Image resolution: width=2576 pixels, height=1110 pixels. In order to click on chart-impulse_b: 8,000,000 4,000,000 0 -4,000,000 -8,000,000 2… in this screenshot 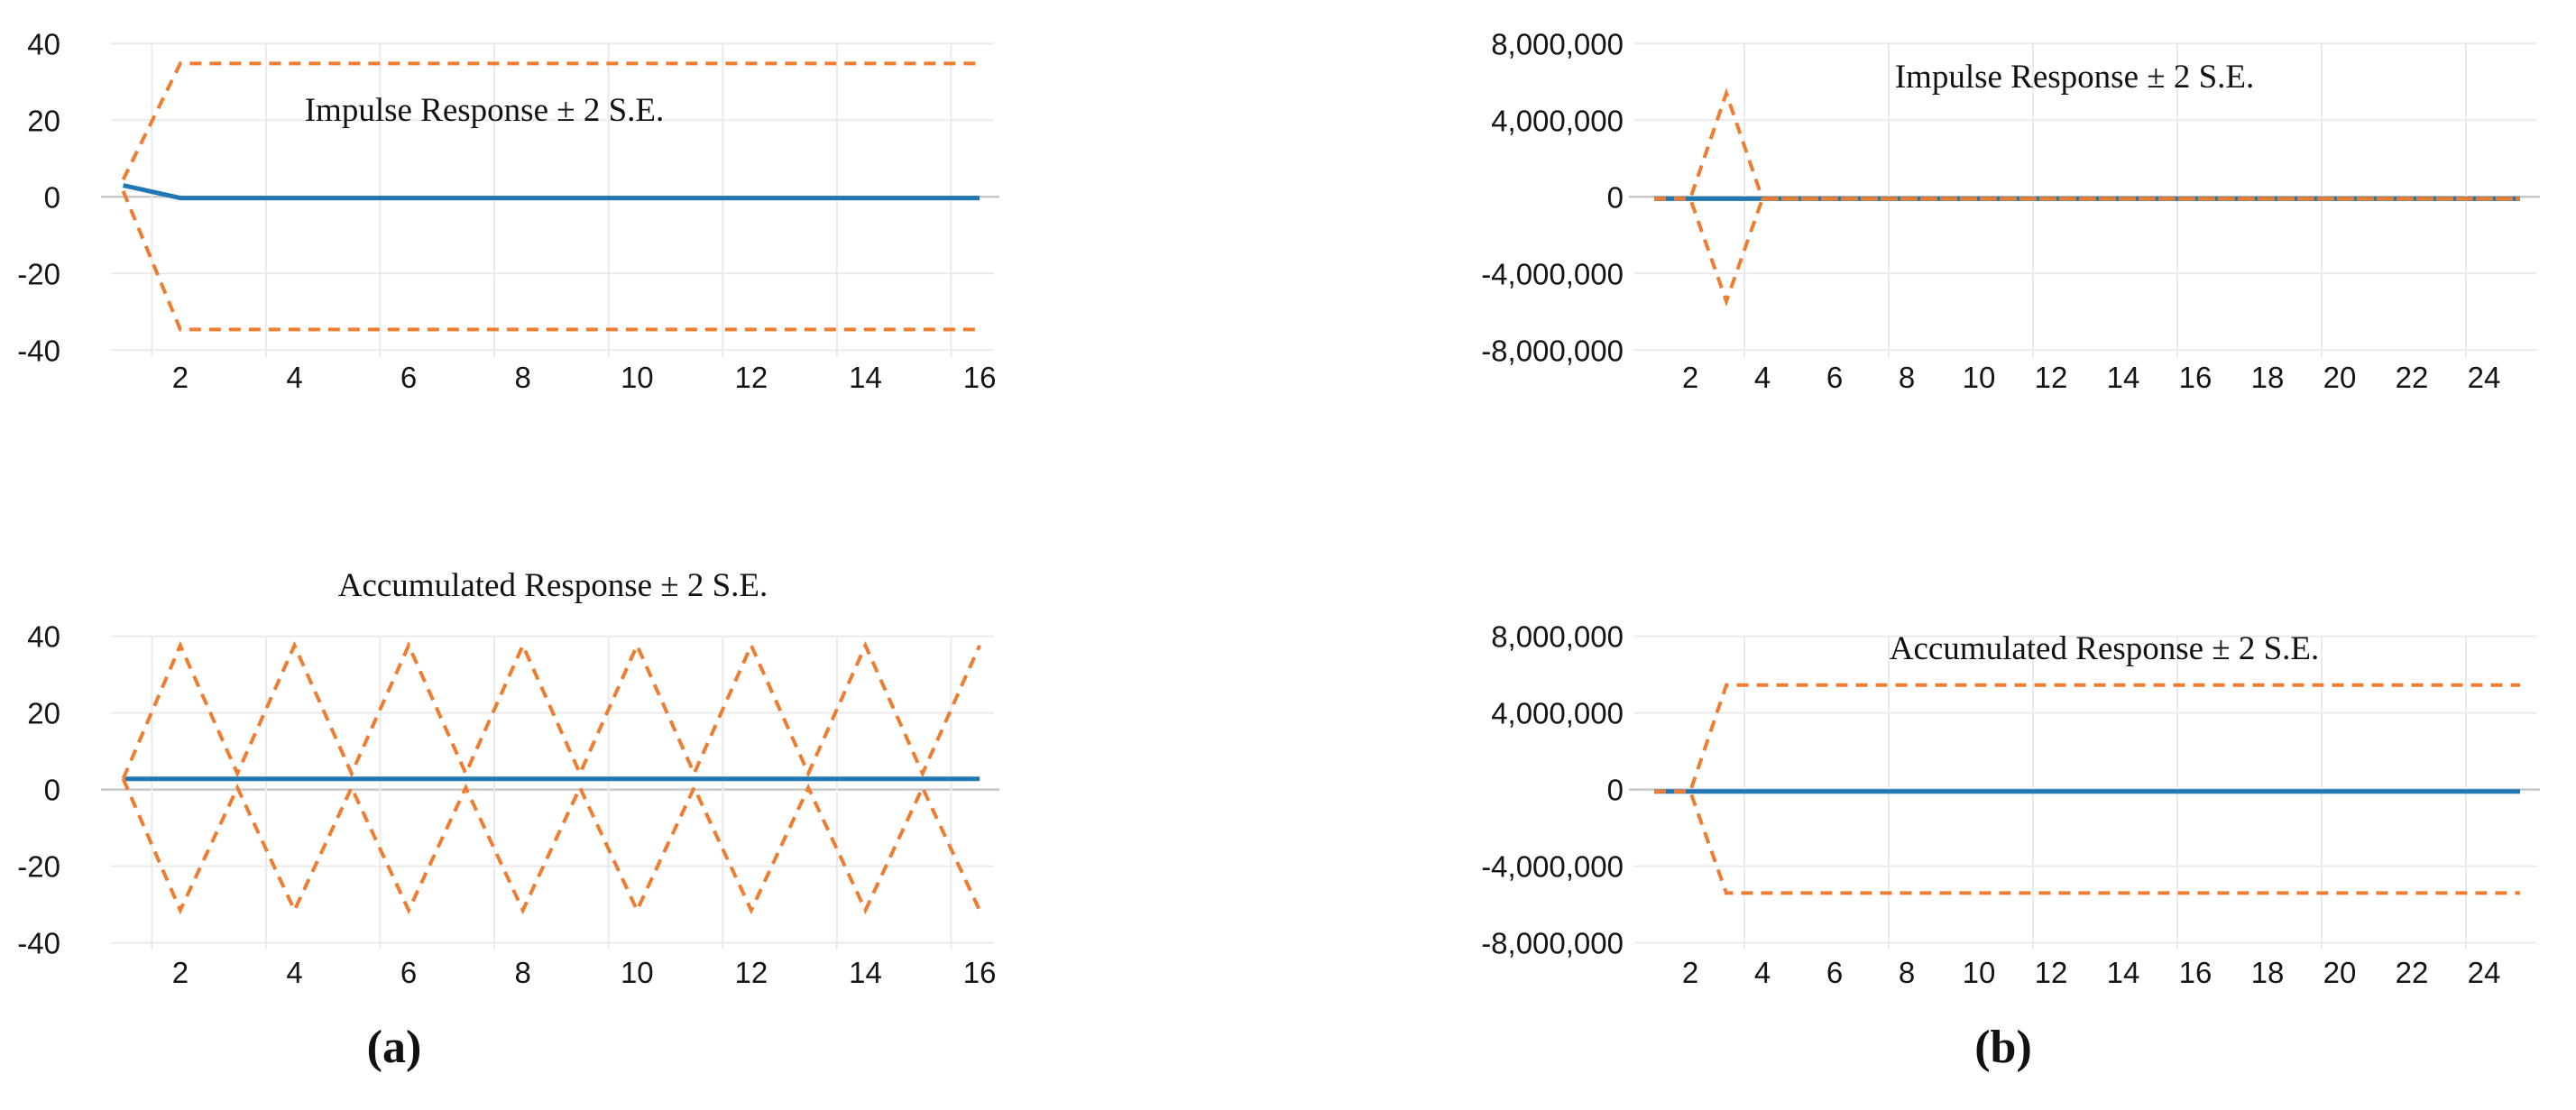, I will do `click(2011, 210)`.